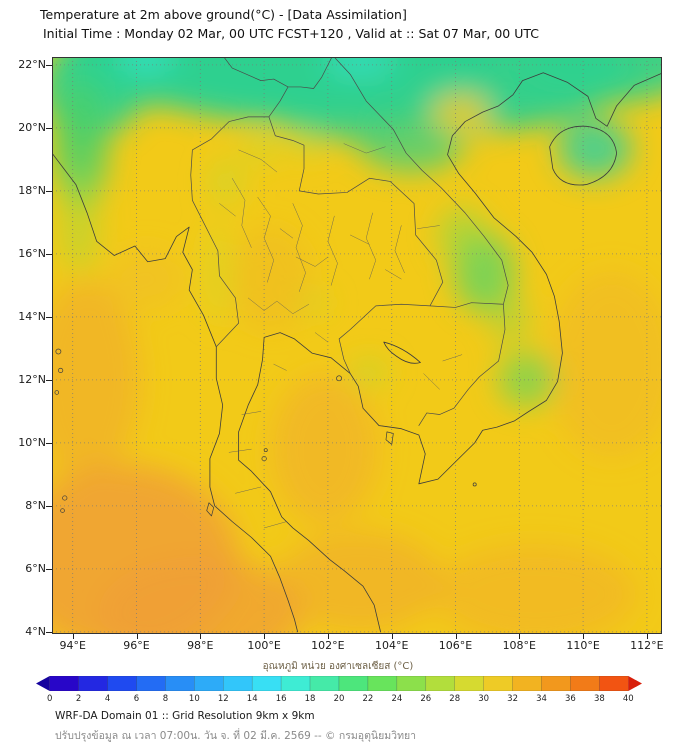 This screenshot has width=676, height=756. What do you see at coordinates (136, 645) in the screenshot?
I see `lon-tick-label: 96°E` at bounding box center [136, 645].